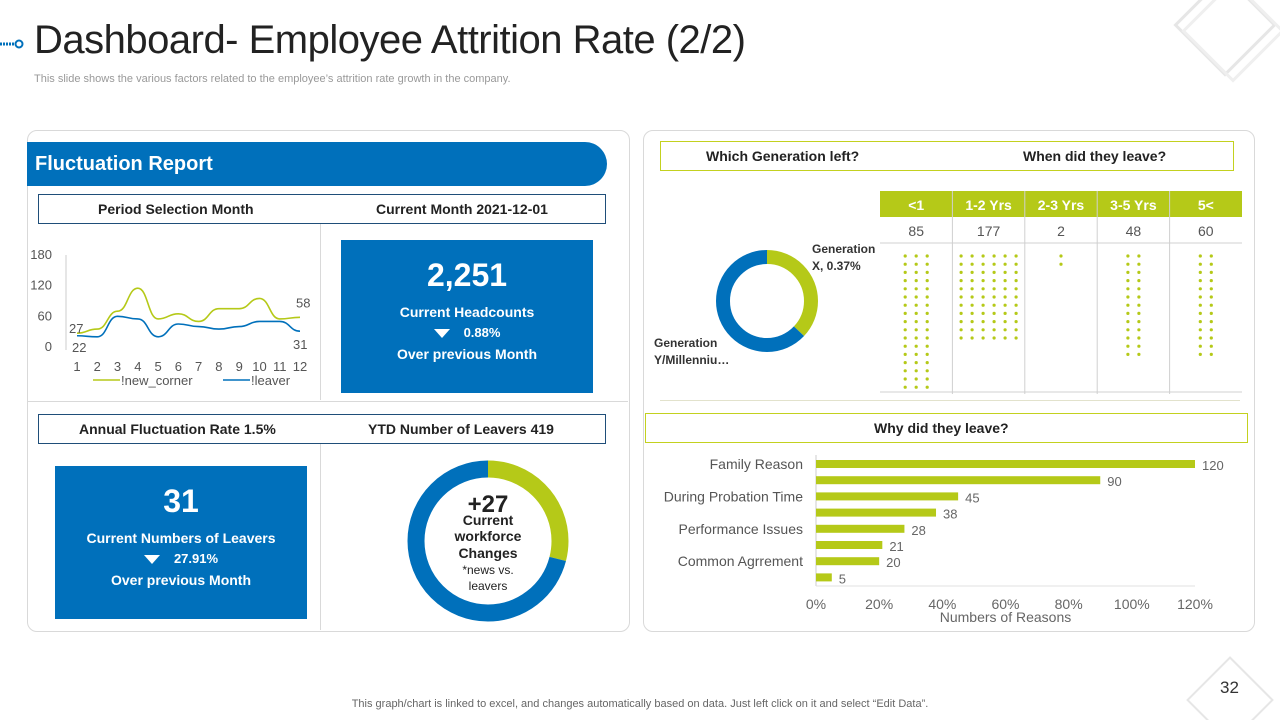 The width and height of the screenshot is (1280, 720). Describe the element at coordinates (198, 366) in the screenshot. I see `x-tick-label: 7` at that location.